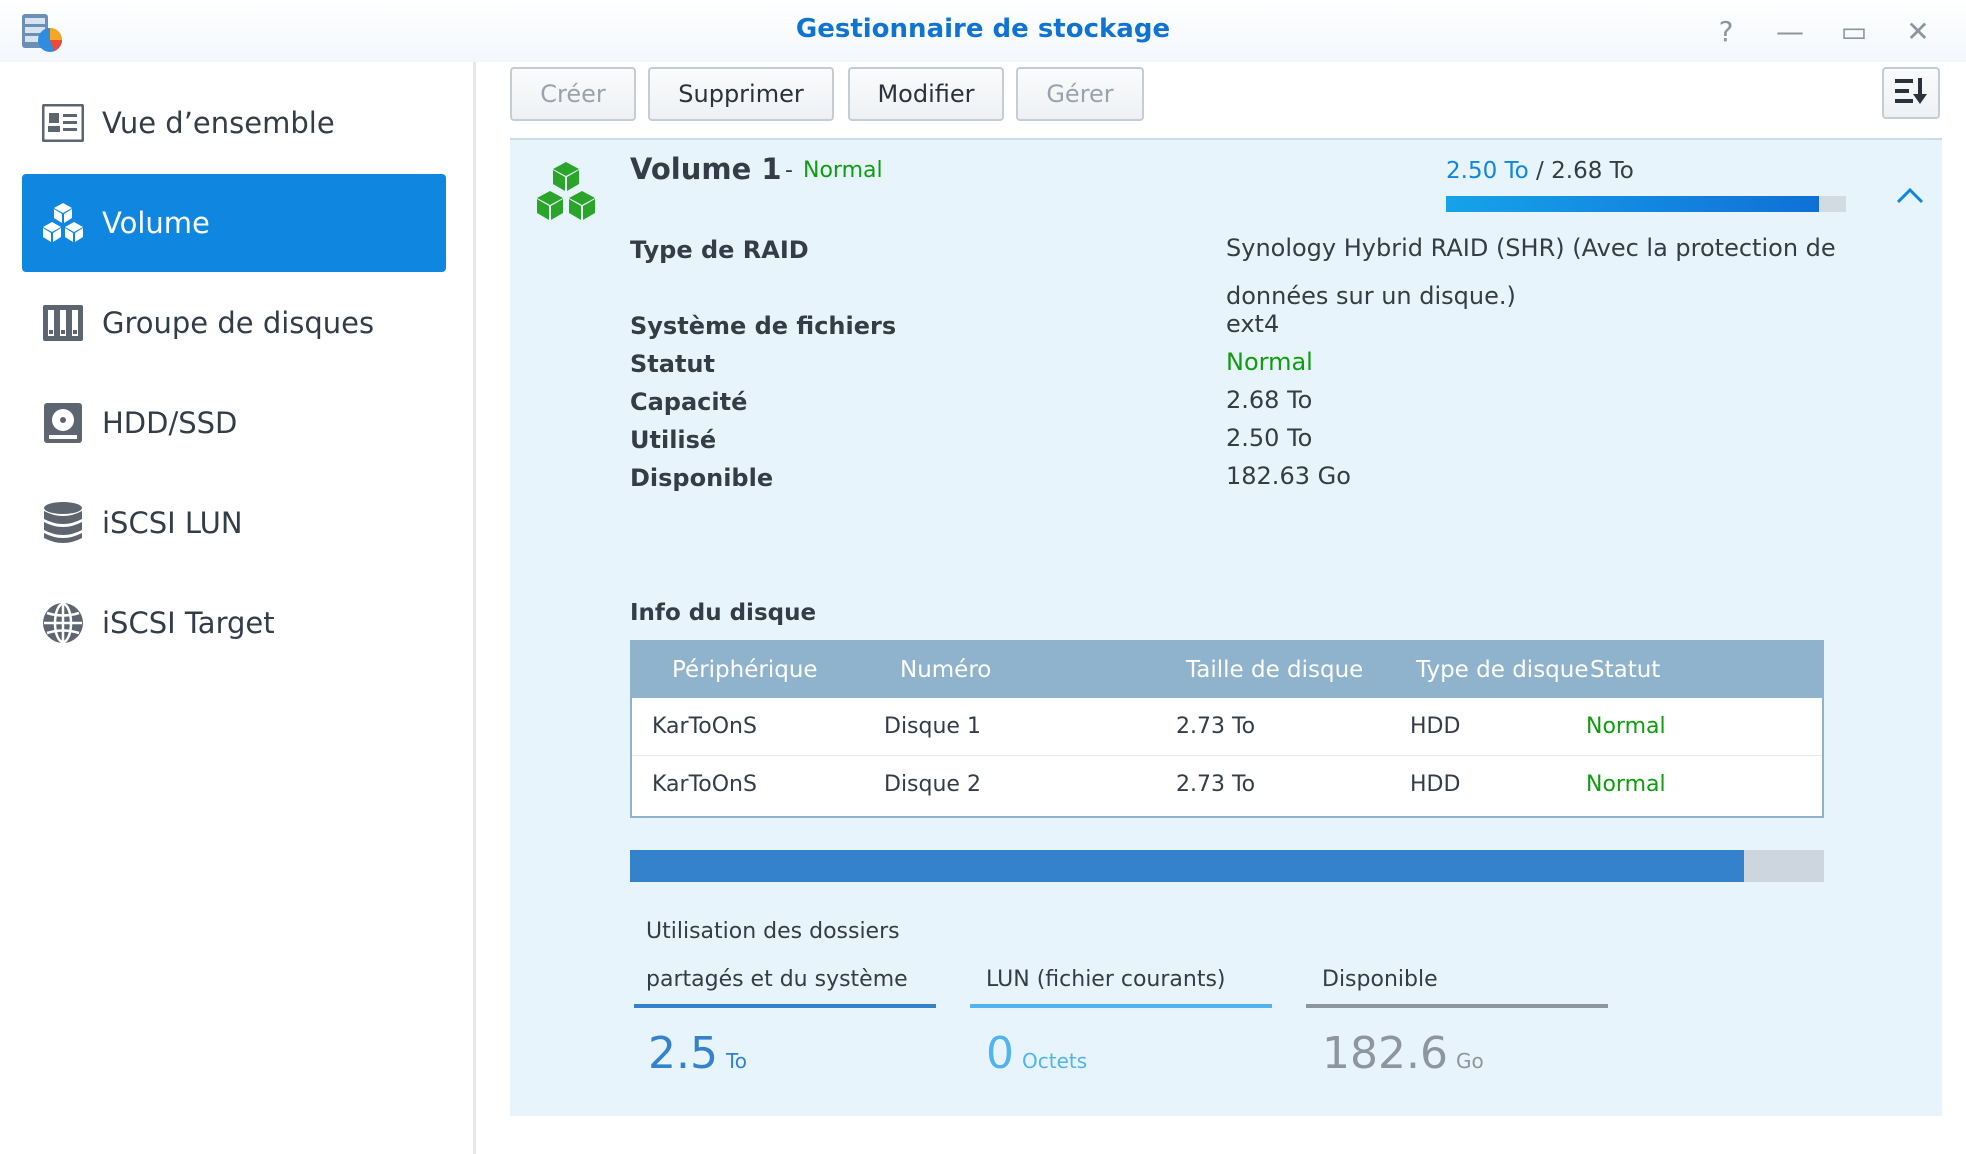 The width and height of the screenshot is (1966, 1154). Describe the element at coordinates (1487, 171) in the screenshot. I see `volume-used: 2.50 To` at that location.